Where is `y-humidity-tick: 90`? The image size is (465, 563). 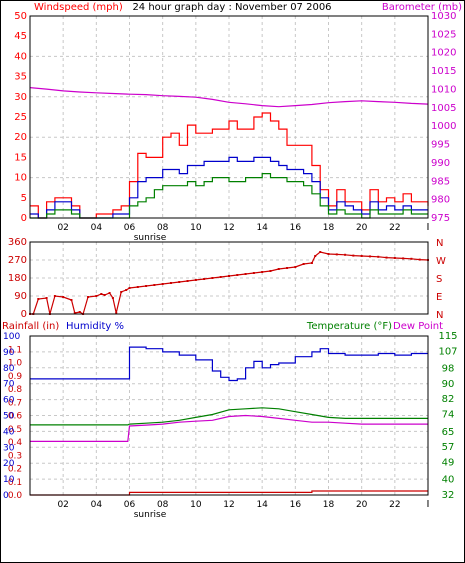
y-humidity-tick: 90 is located at coordinates (9, 353).